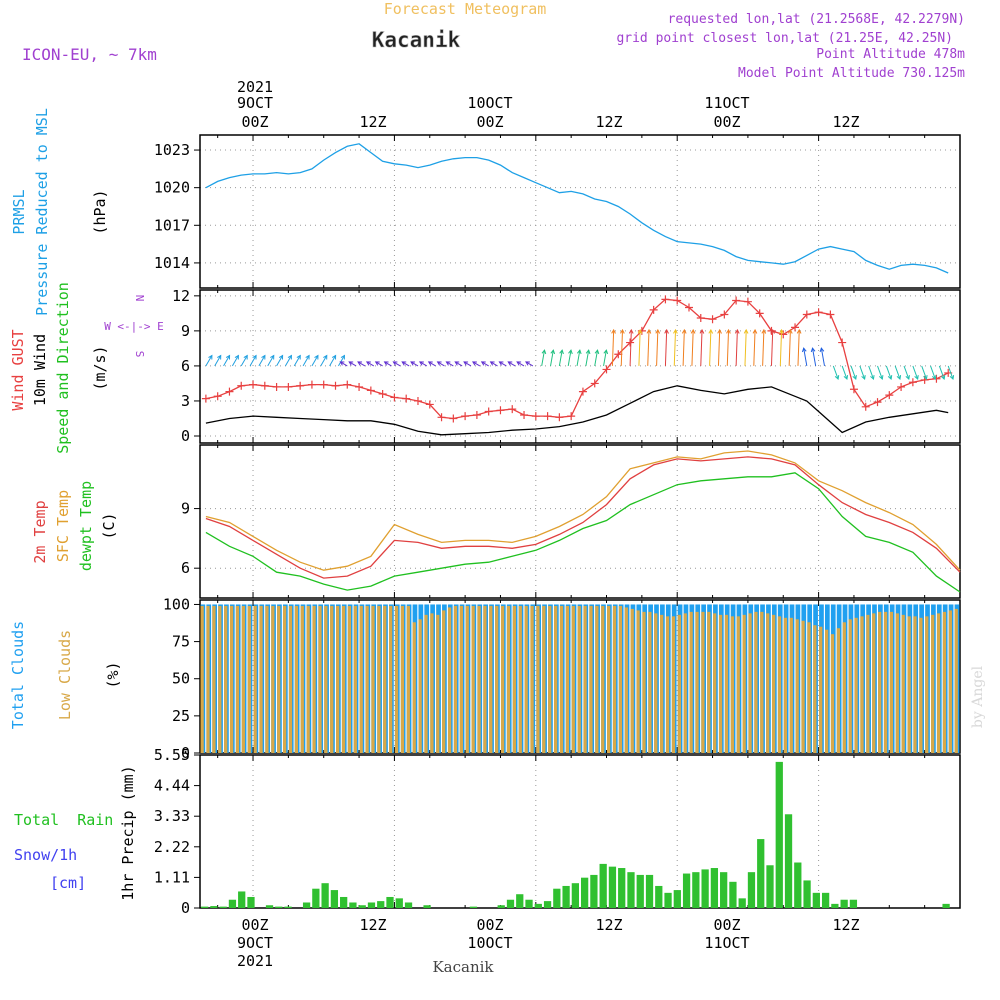  What do you see at coordinates (128, 832) in the screenshot?
I see `precip-unit: 1hr Precip (mm)` at bounding box center [128, 832].